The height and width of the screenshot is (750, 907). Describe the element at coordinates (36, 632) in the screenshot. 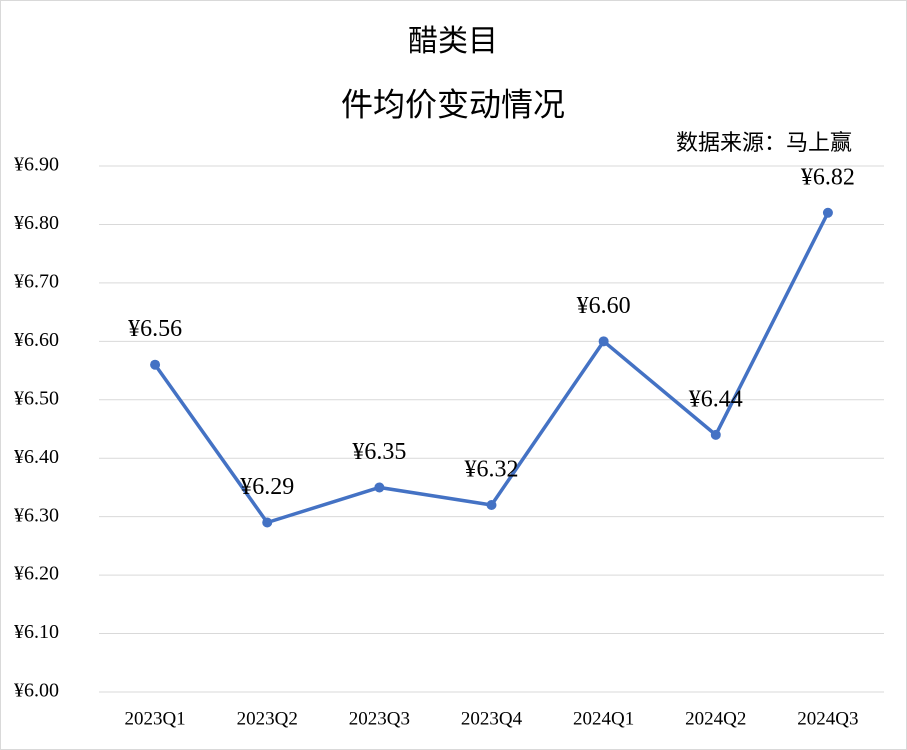

I see `y-tick-label: ¥6.10` at that location.